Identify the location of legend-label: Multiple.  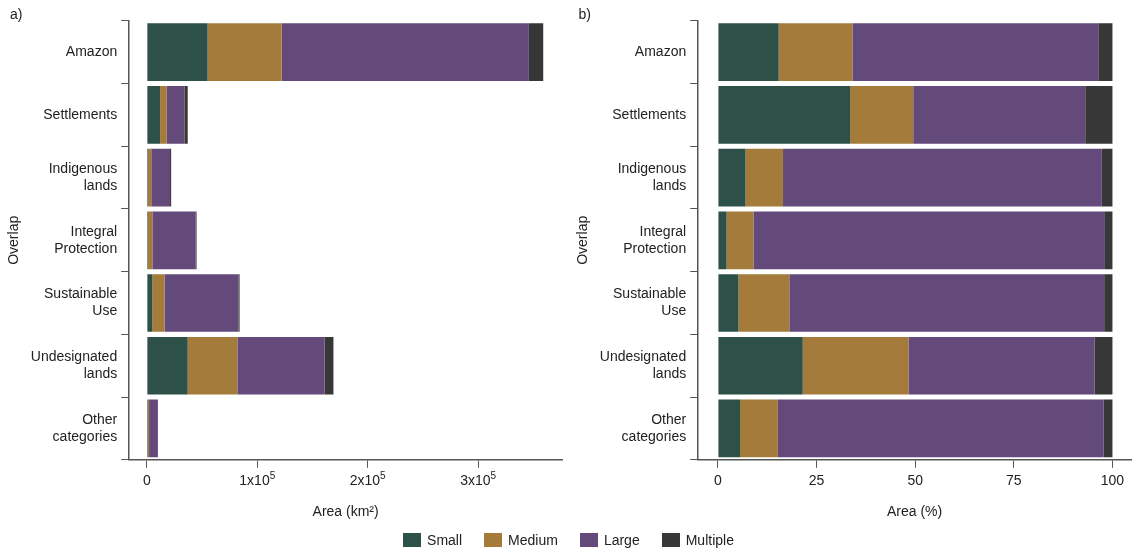
(709, 540).